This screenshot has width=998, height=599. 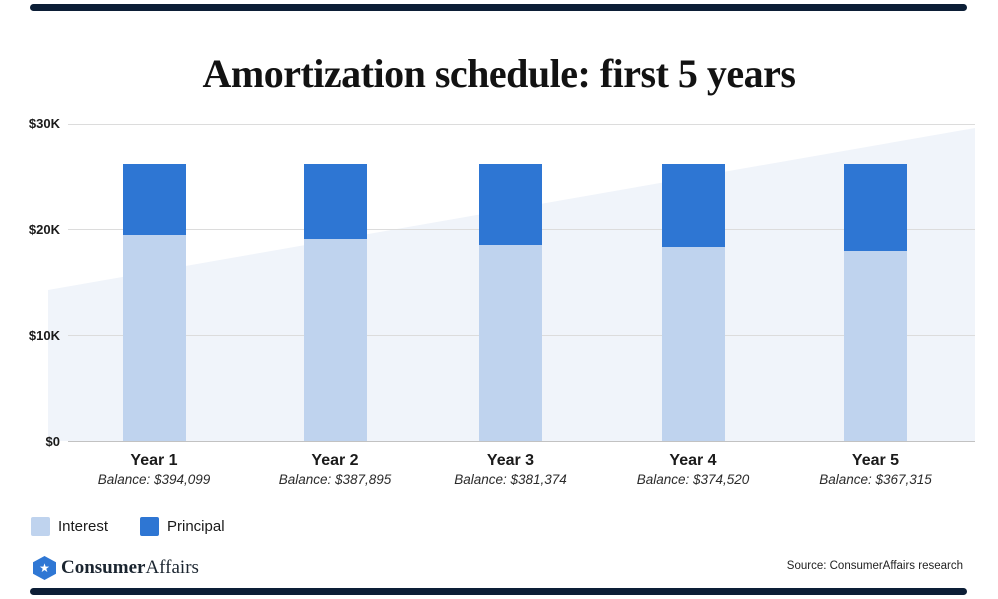 What do you see at coordinates (335, 460) in the screenshot?
I see `x-axis-category-label: Year 2` at bounding box center [335, 460].